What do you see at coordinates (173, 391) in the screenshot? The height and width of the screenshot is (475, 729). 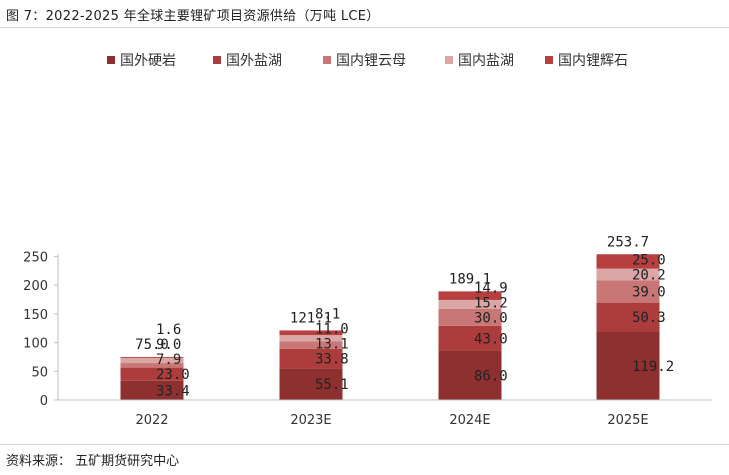 I see `segment-value-label: 33.4` at bounding box center [173, 391].